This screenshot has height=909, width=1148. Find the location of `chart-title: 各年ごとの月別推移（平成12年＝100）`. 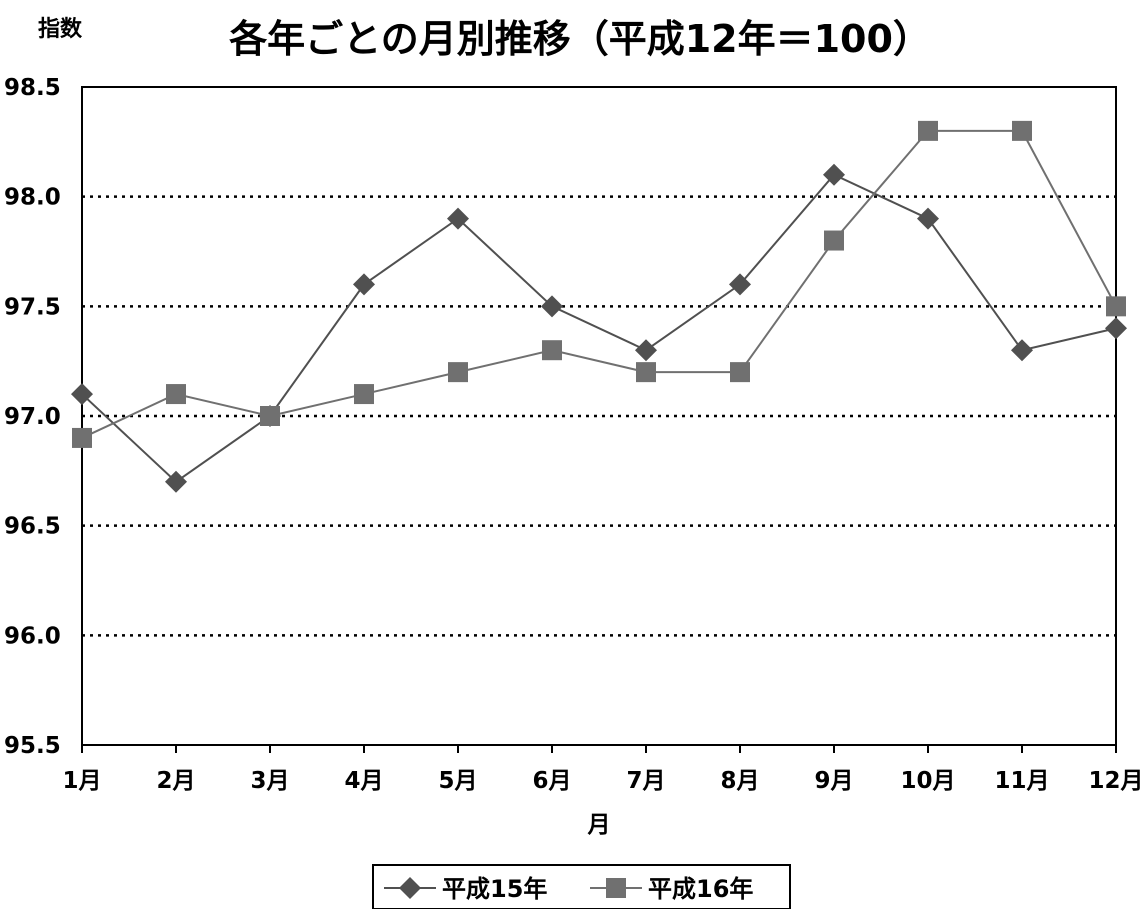

chart-title: 各年ごとの月別推移（平成12年＝100） is located at coordinates (580, 39).